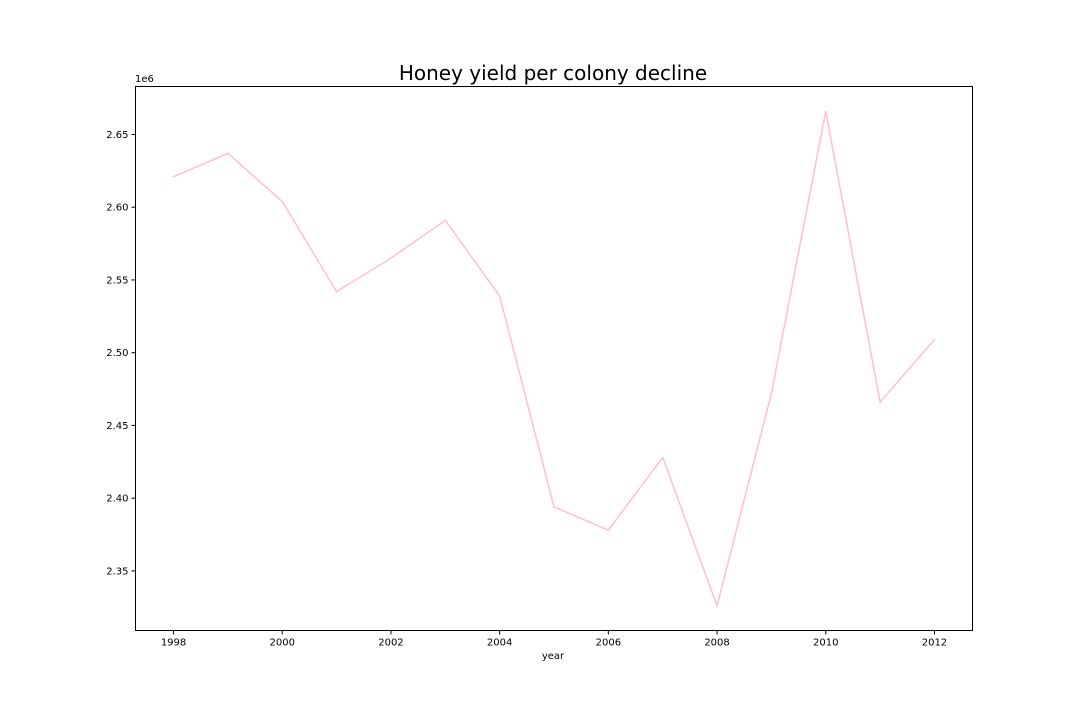  What do you see at coordinates (608, 643) in the screenshot?
I see `x-tick-label: 2006` at bounding box center [608, 643].